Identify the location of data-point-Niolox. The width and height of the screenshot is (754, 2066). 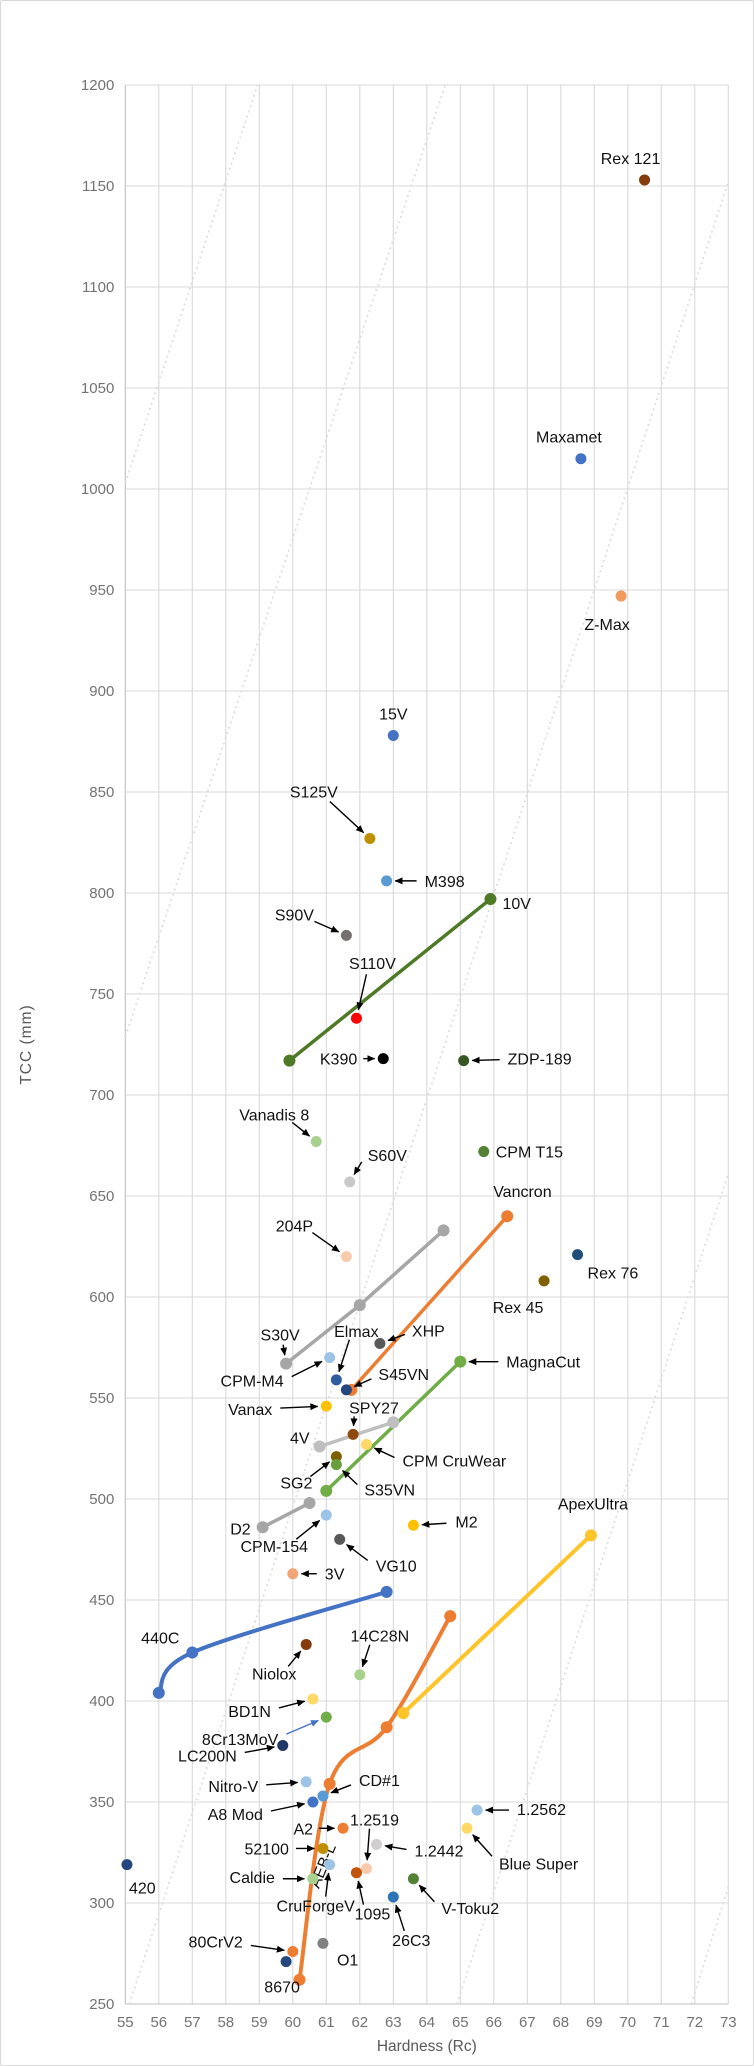
(306, 1644).